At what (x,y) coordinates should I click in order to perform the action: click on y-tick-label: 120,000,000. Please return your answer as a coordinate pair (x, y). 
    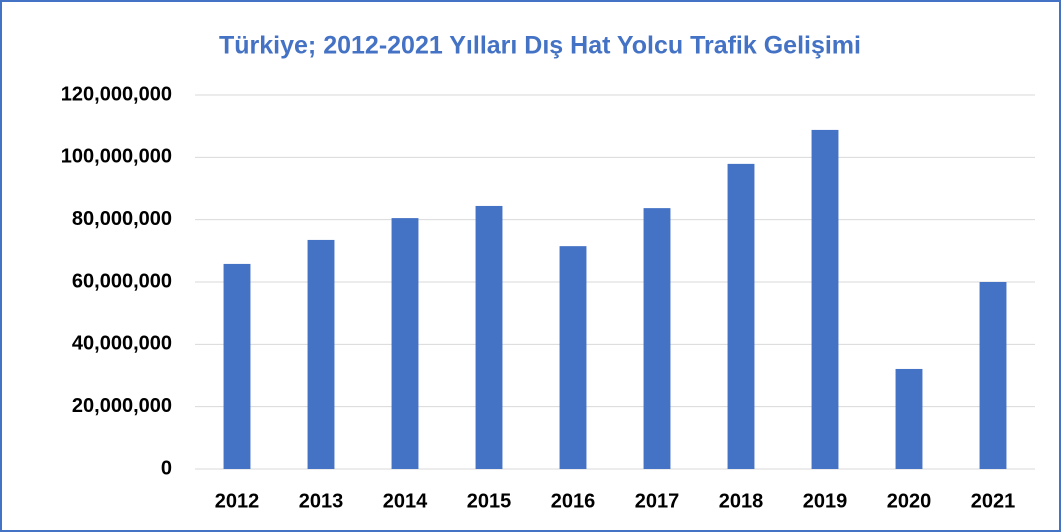
    Looking at the image, I should click on (116, 94).